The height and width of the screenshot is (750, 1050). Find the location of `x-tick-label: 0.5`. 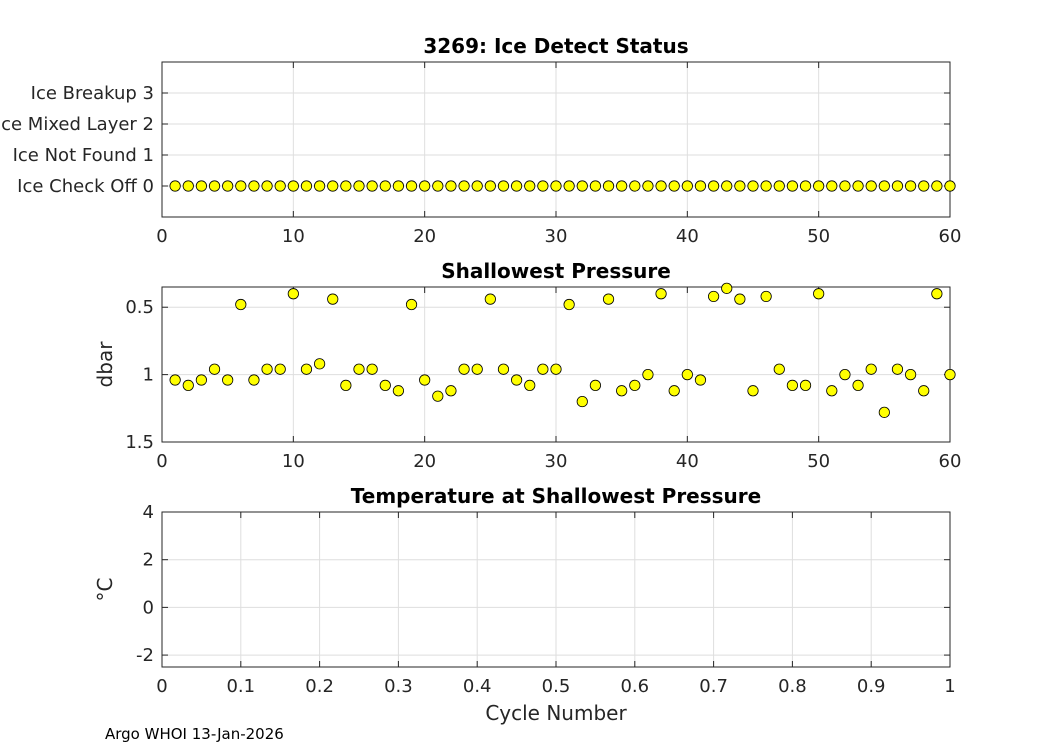

x-tick-label: 0.5 is located at coordinates (556, 686).